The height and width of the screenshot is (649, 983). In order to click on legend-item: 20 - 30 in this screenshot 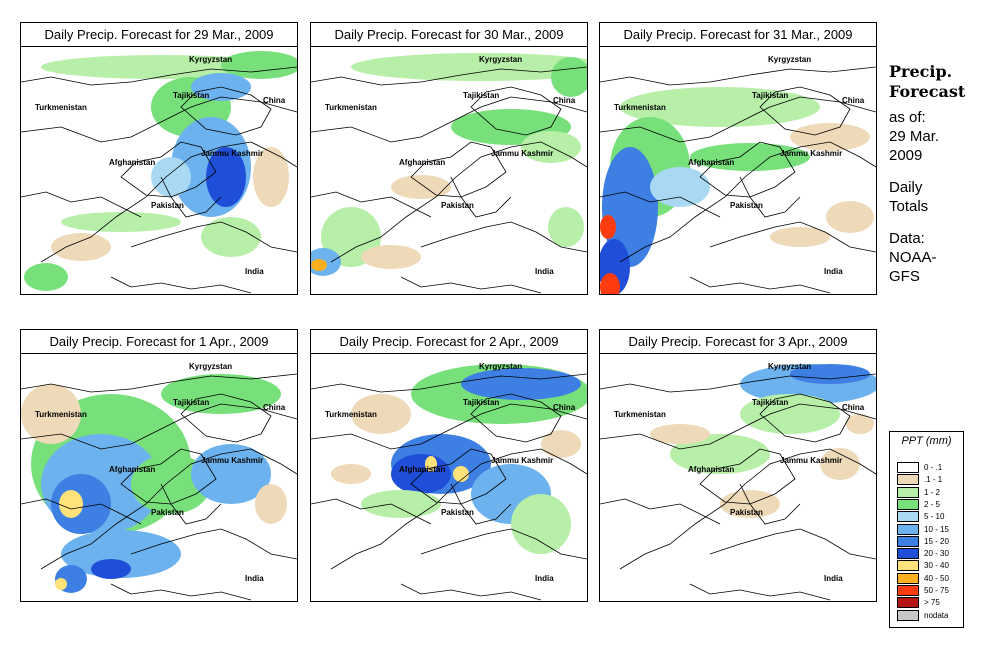, I will do `click(929, 554)`.